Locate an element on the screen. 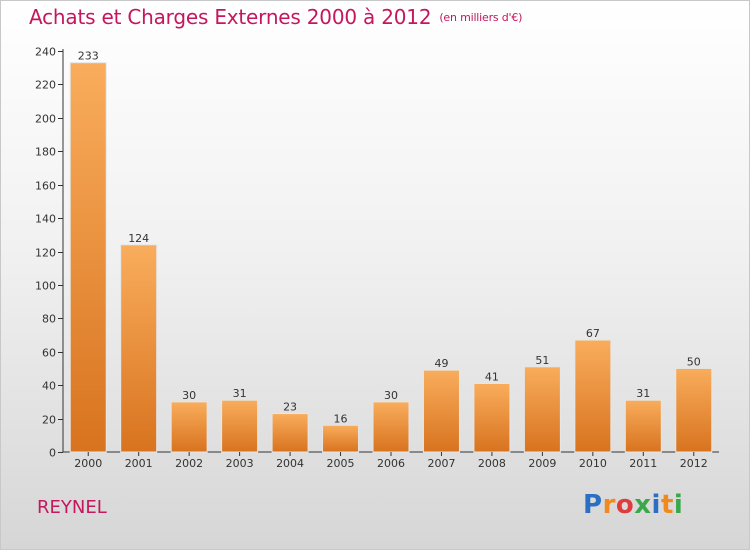  x-tick-label: 2011 is located at coordinates (643, 463).